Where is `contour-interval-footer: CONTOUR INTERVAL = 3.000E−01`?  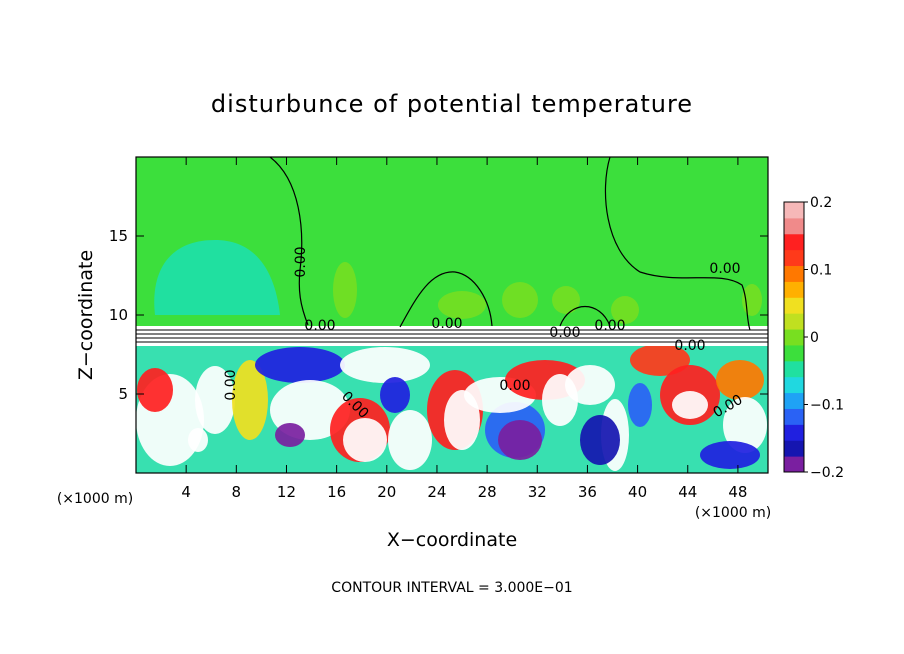
contour-interval-footer: CONTOUR INTERVAL = 3.000E−01 is located at coordinates (451, 588).